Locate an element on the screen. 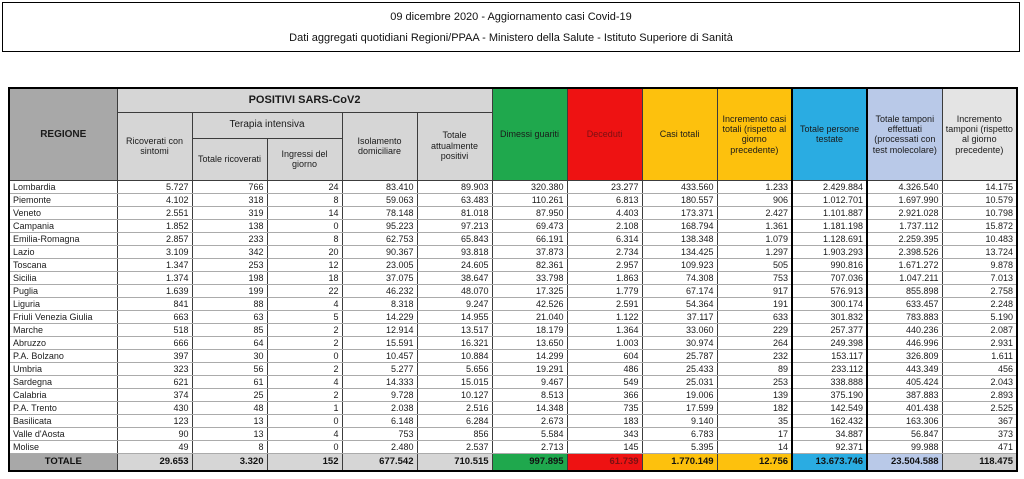  value-cell: 318 is located at coordinates (229, 199).